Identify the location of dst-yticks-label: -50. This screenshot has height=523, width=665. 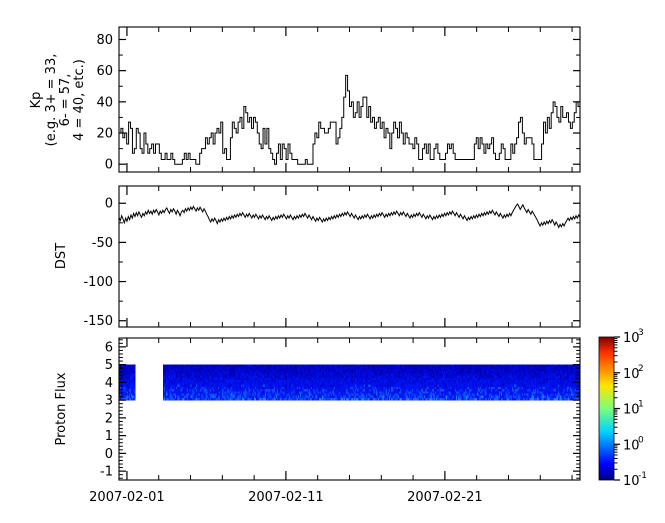
(102, 243).